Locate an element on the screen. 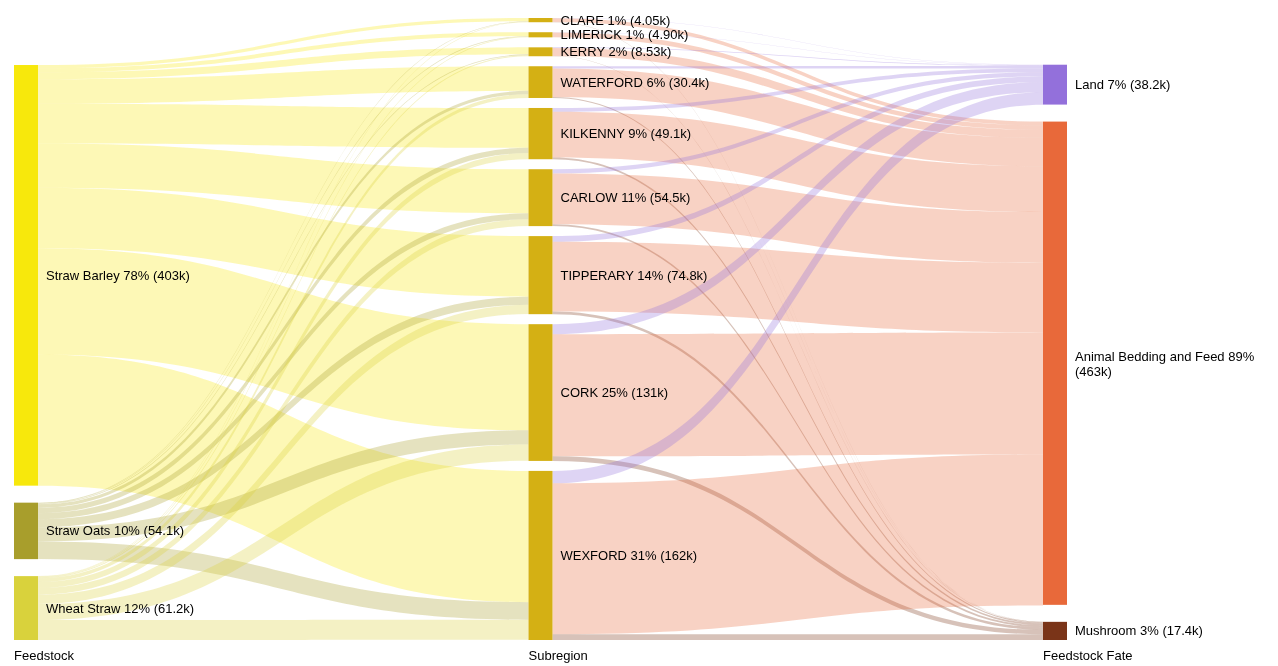 The width and height of the screenshot is (1278, 666). data-label: (74.8k) is located at coordinates (687, 275).